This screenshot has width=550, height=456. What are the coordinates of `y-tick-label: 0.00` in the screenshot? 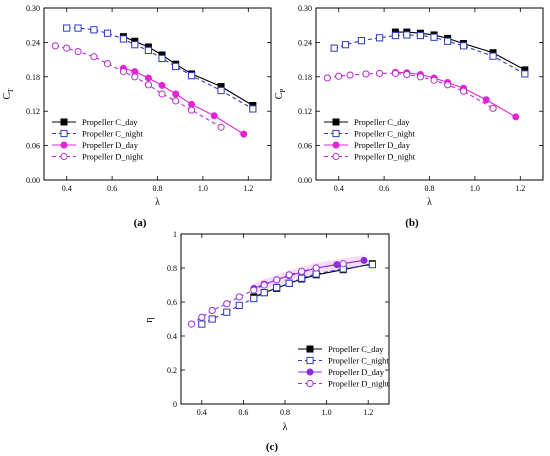 It's located at (33, 180).